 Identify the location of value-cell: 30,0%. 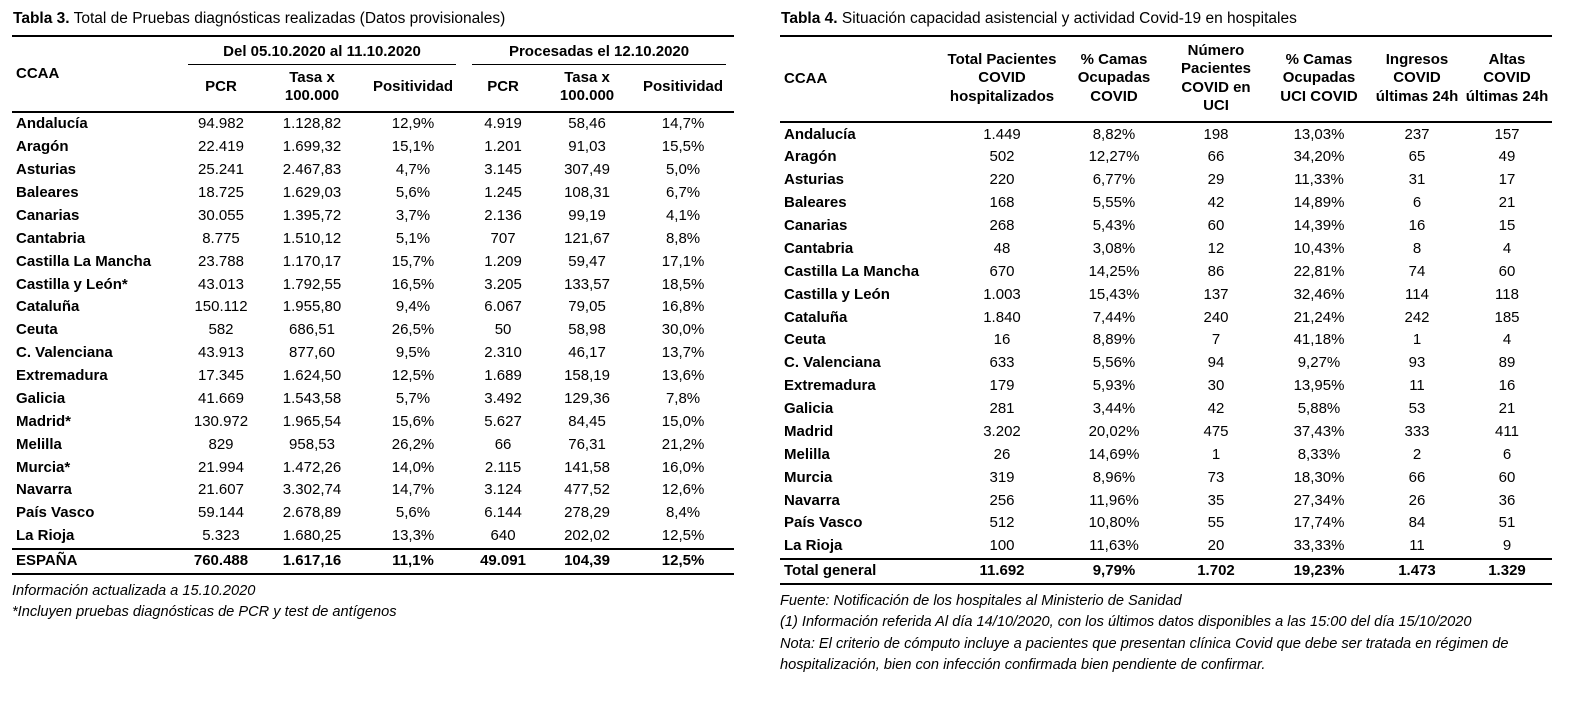
(683, 330).